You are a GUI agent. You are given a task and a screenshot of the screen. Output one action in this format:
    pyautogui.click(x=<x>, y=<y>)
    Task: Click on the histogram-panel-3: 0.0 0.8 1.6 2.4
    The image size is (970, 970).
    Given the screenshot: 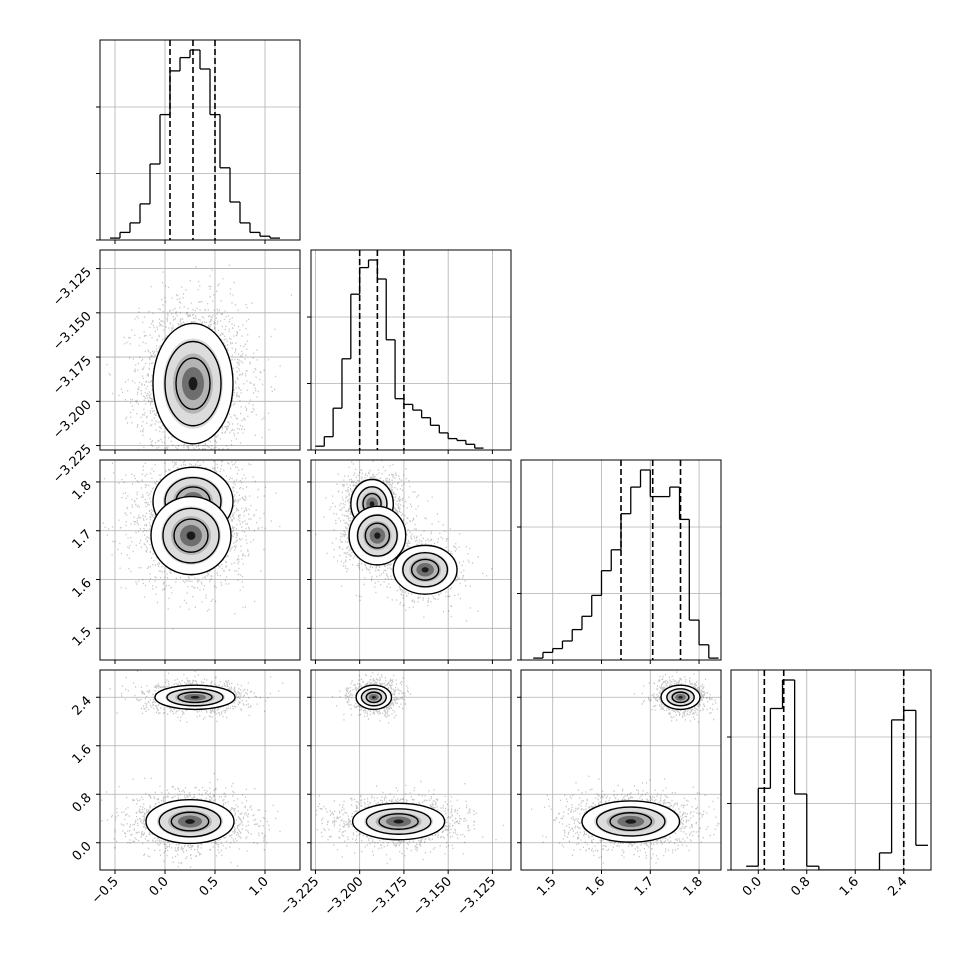 What is the action you would take?
    pyautogui.click(x=829, y=784)
    